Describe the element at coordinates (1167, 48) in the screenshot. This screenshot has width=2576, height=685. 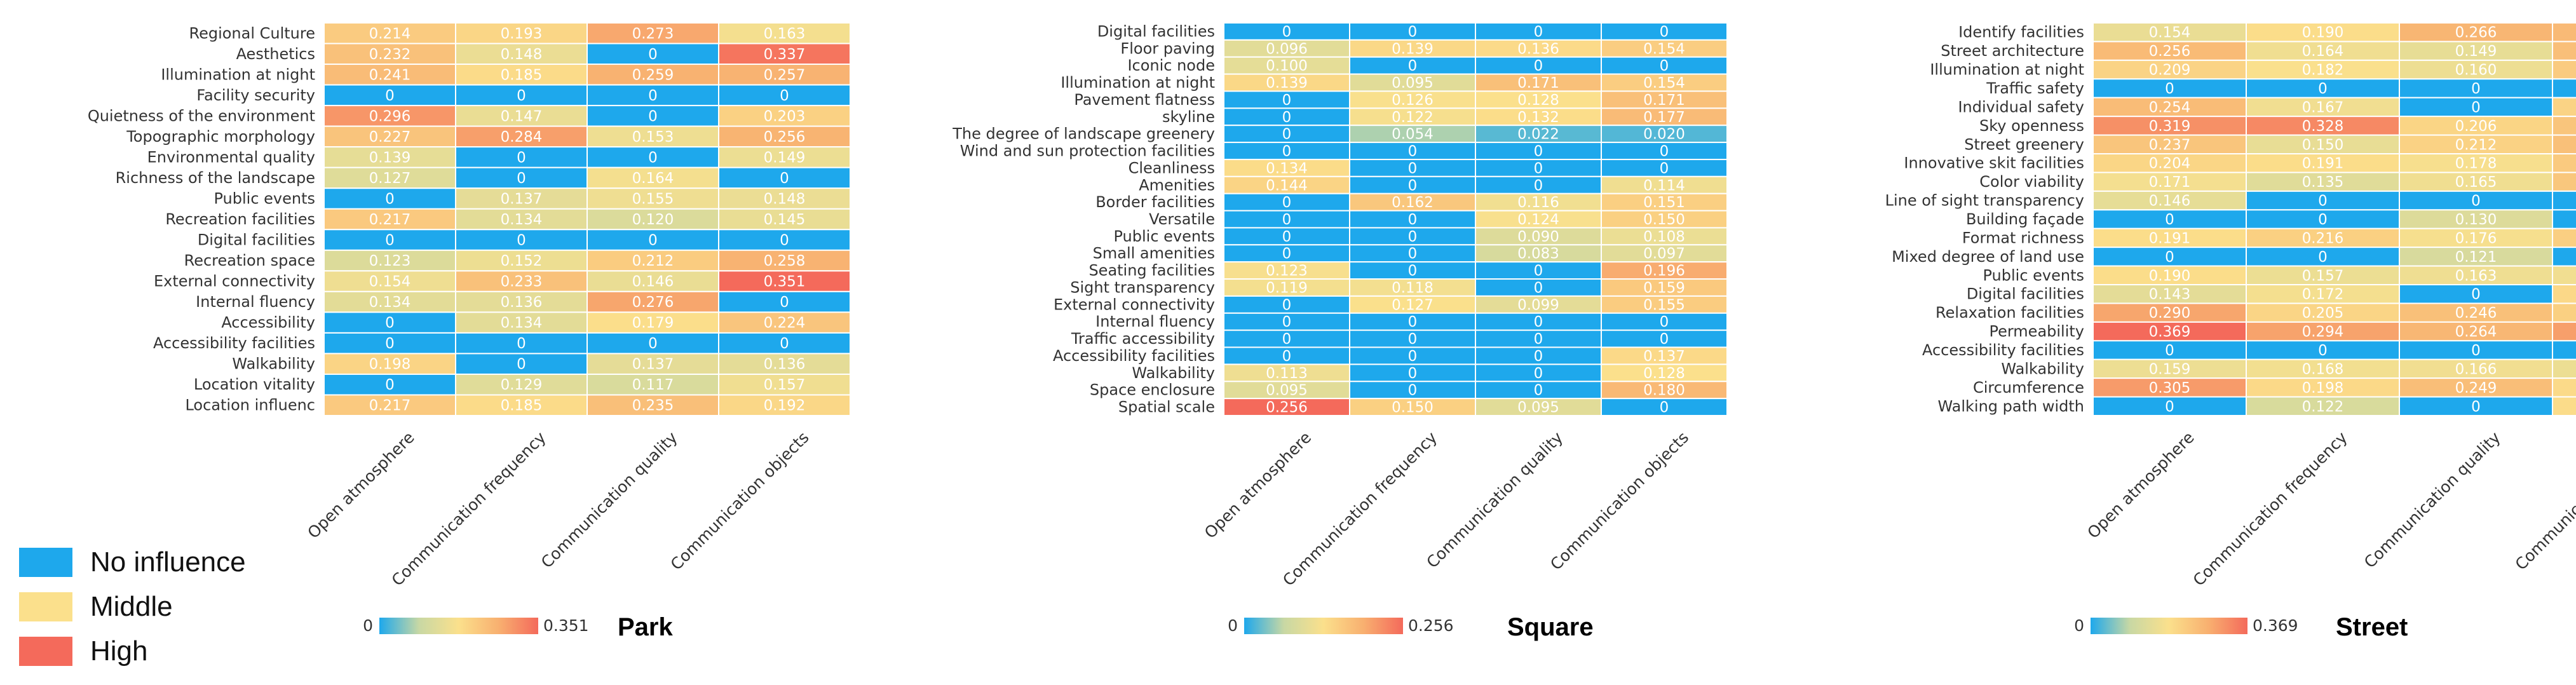
I see `row-label: Floor paving` at that location.